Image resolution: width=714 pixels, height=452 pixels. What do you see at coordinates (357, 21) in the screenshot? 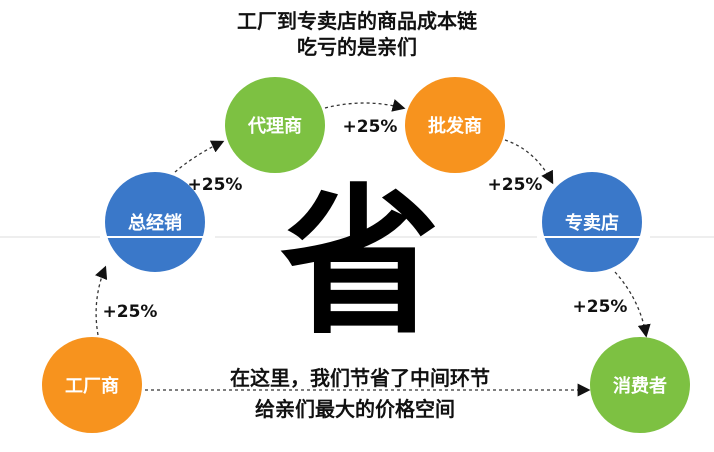
I see `title-line-1: 工厂到专卖店的商品成本链` at bounding box center [357, 21].